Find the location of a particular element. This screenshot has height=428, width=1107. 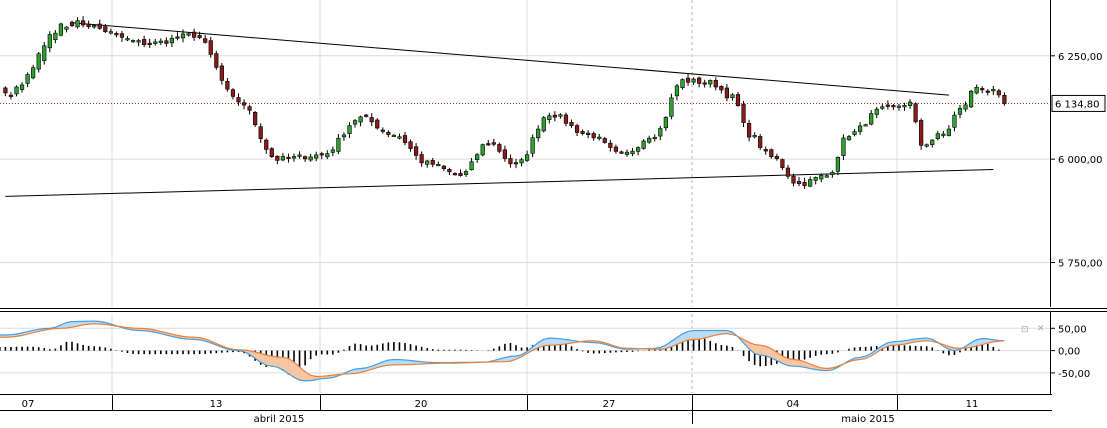

osc-tick-label: 50,00 is located at coordinates (1072, 329).